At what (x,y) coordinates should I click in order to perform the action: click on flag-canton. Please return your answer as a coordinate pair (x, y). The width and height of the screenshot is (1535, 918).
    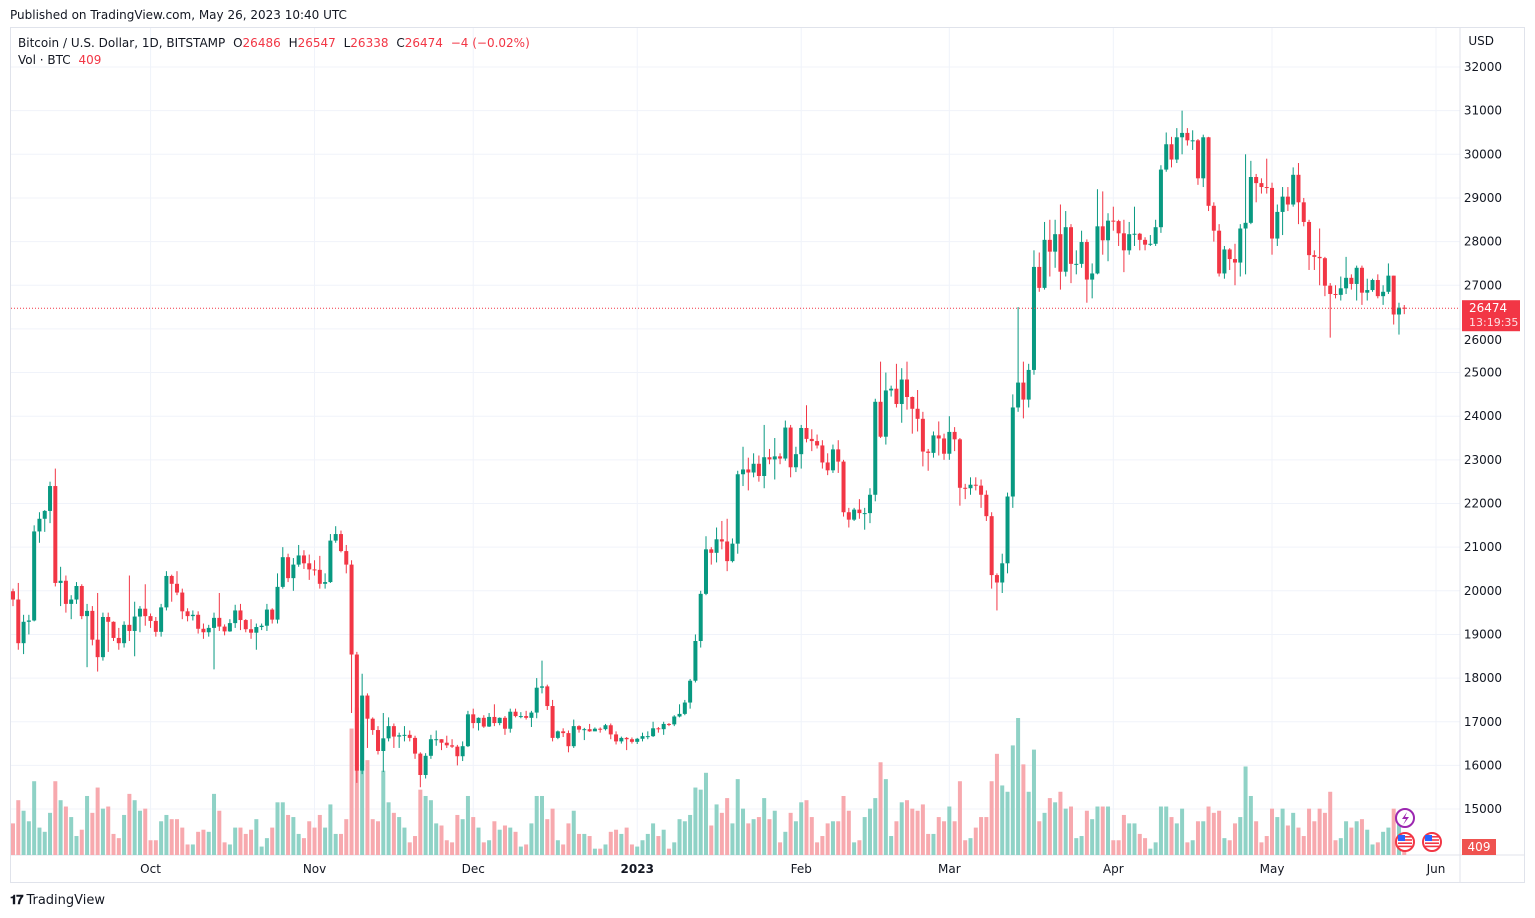
    Looking at the image, I should click on (1401, 838).